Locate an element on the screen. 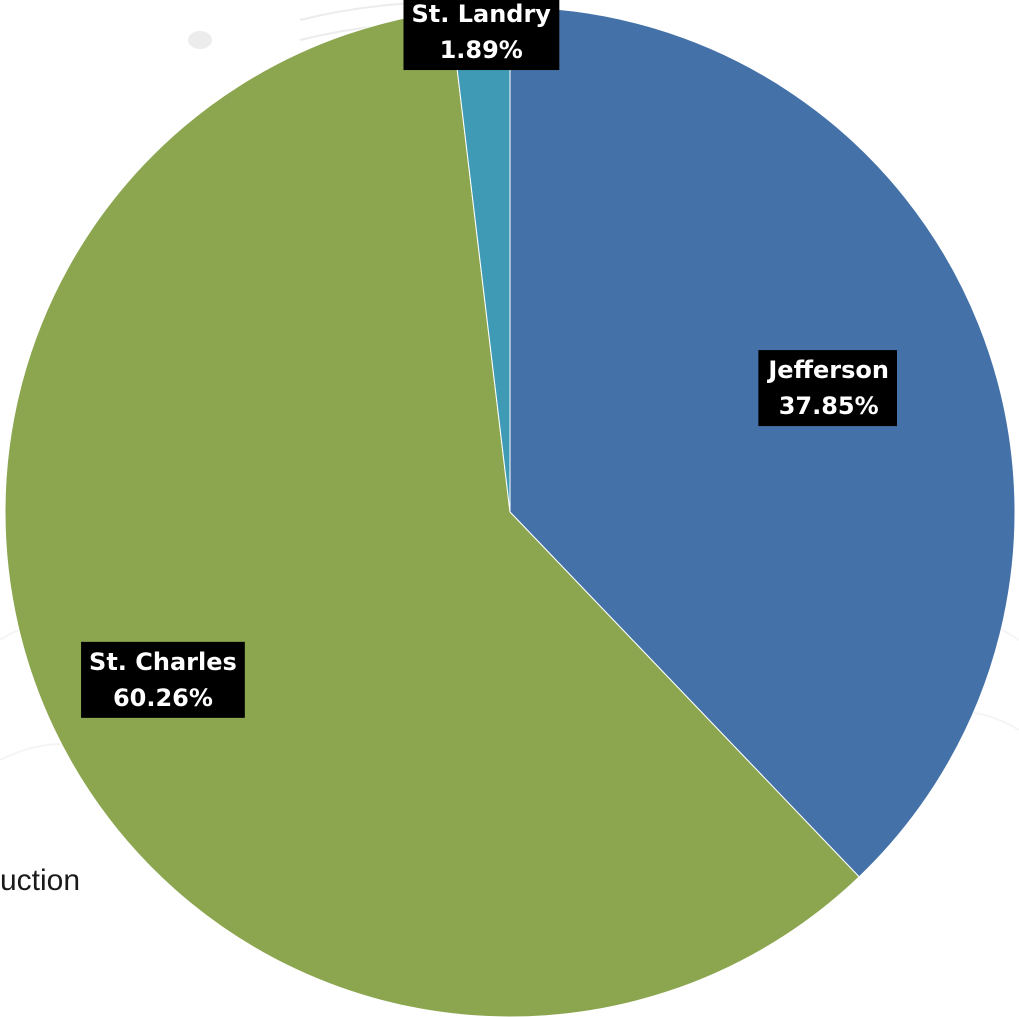  data-label-category: Jefferson is located at coordinates (827, 370).